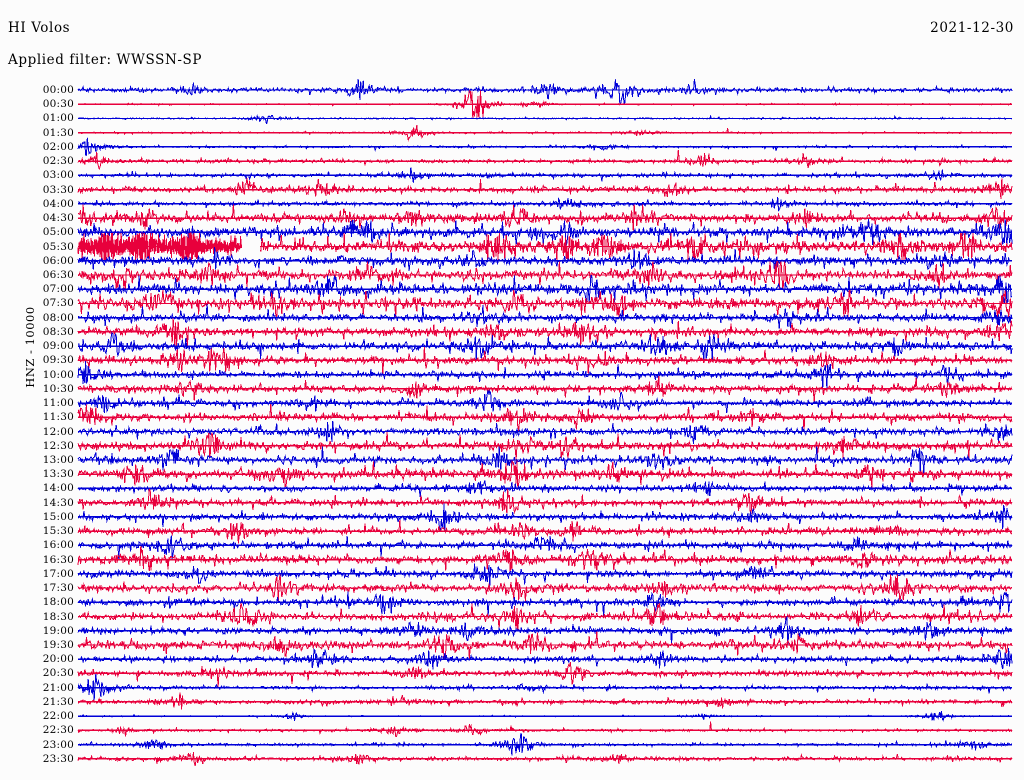 This screenshot has width=1024, height=780. I want to click on time-tick-label: 04:00, so click(58, 203).